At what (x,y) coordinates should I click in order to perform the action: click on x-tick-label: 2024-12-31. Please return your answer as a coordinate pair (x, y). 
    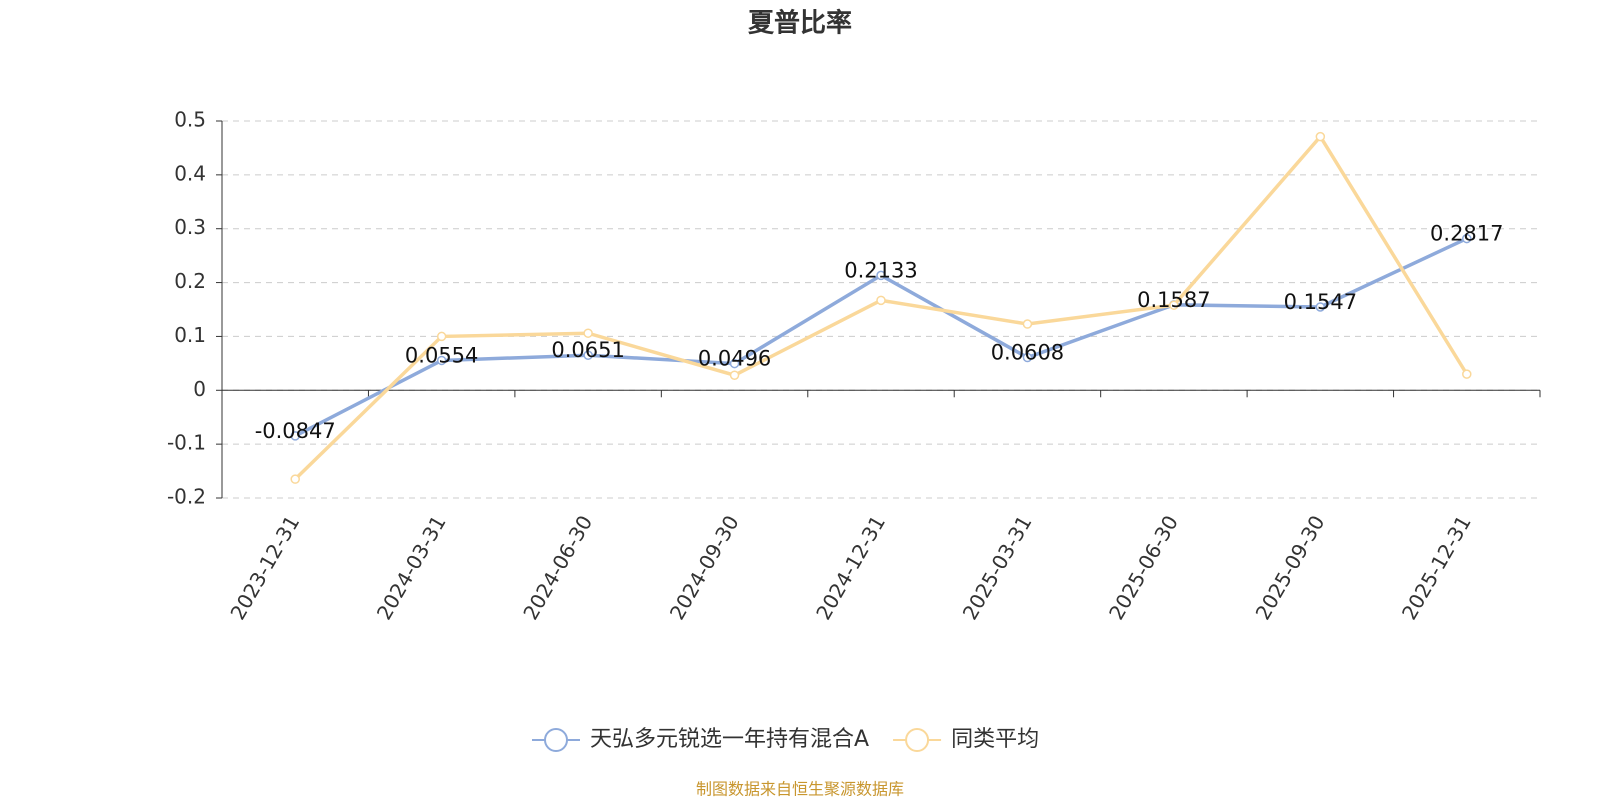
    Looking at the image, I should click on (850, 567).